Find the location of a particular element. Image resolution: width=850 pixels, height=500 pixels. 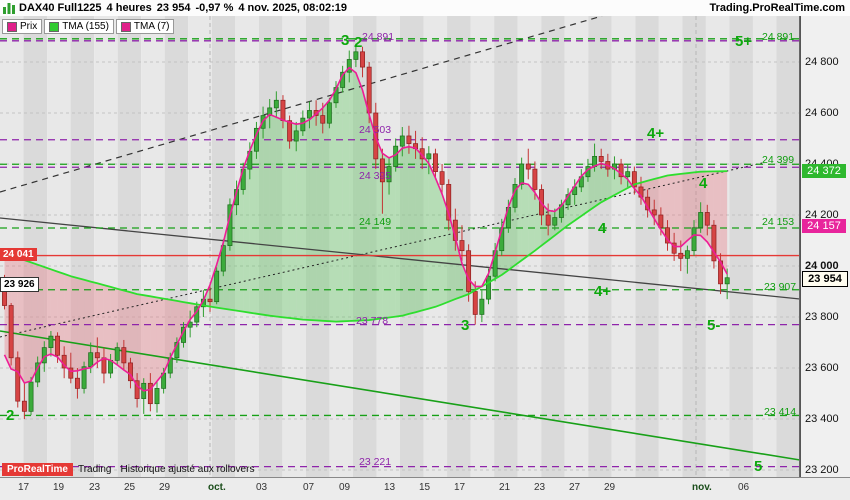

legend-label-prix: Prix is located at coordinates (29, 26).